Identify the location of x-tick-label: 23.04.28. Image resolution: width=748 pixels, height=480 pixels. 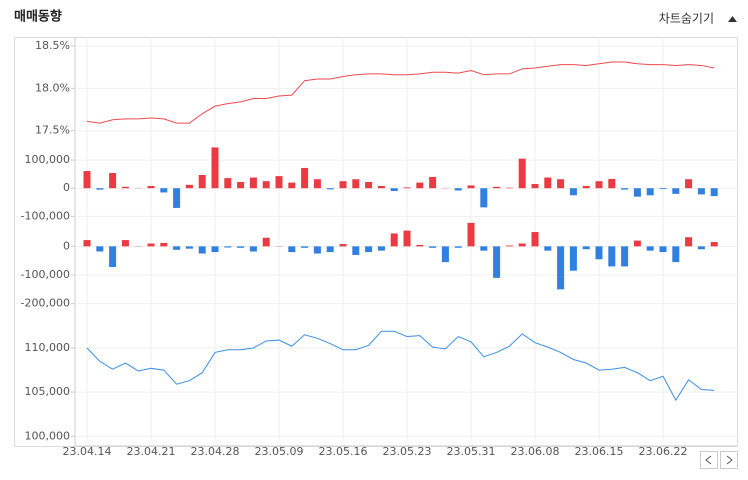
(215, 451).